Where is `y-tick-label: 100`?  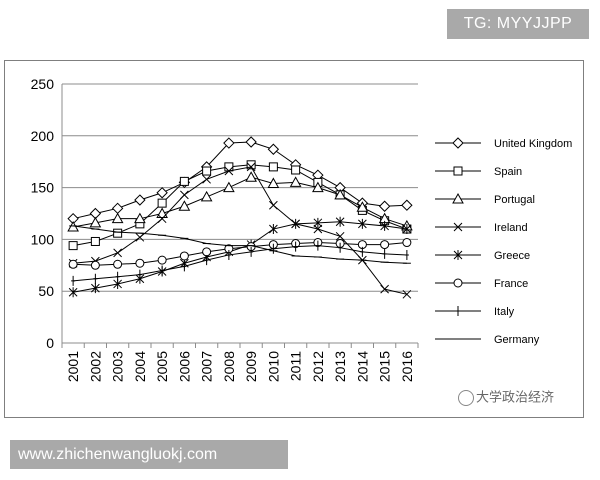
y-tick-label: 100 is located at coordinates (43, 239).